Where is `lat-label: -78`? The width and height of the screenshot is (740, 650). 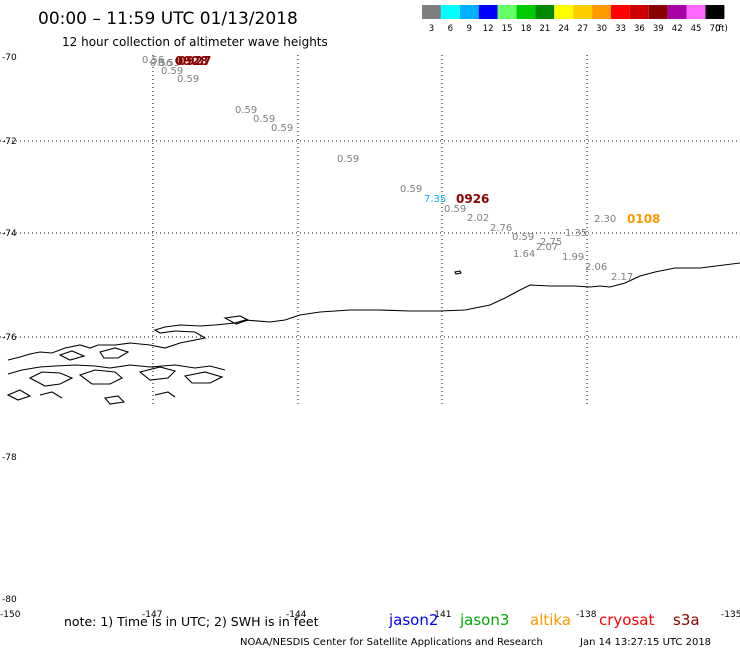
lat-label: -78 is located at coordinates (9, 458).